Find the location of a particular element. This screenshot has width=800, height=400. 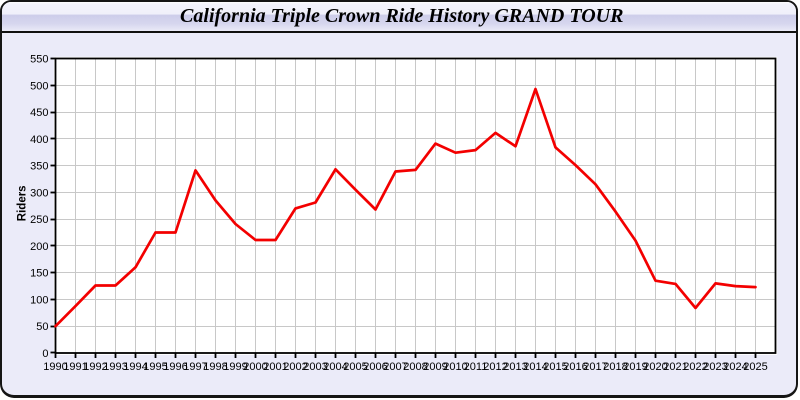

svg-text: 1996 is located at coordinates (175, 367).